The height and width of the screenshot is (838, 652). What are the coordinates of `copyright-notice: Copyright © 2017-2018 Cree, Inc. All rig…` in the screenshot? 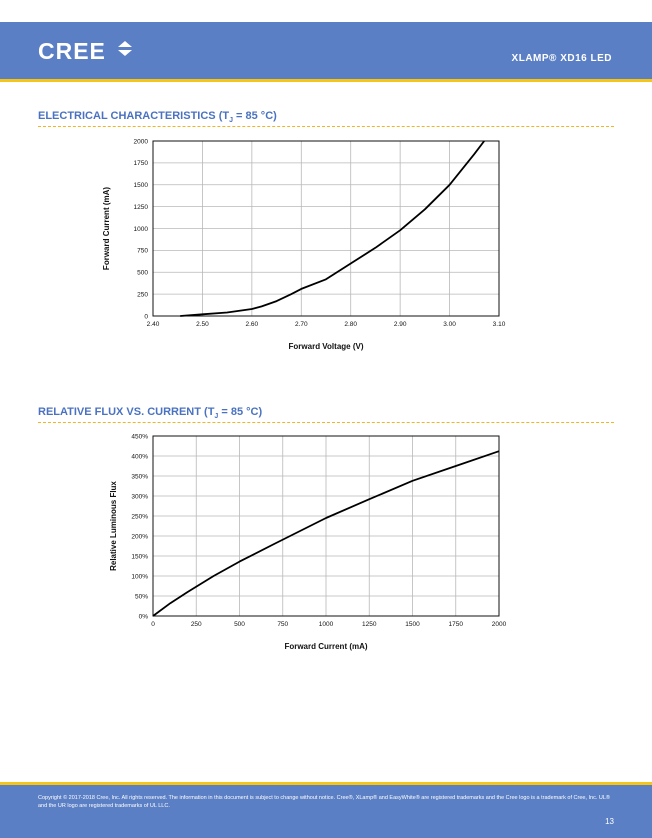 It's located at (324, 802).